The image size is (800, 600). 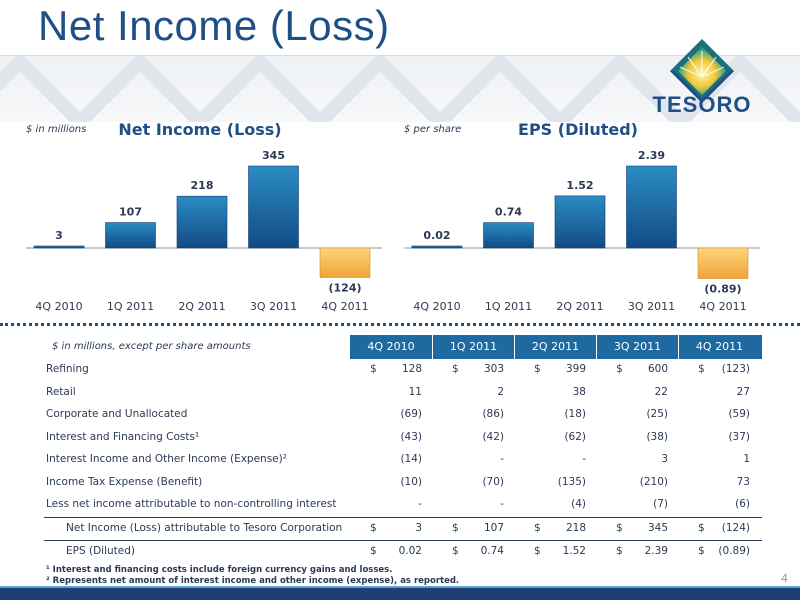 What do you see at coordinates (493, 369) in the screenshot?
I see `table-cell: 303` at bounding box center [493, 369].